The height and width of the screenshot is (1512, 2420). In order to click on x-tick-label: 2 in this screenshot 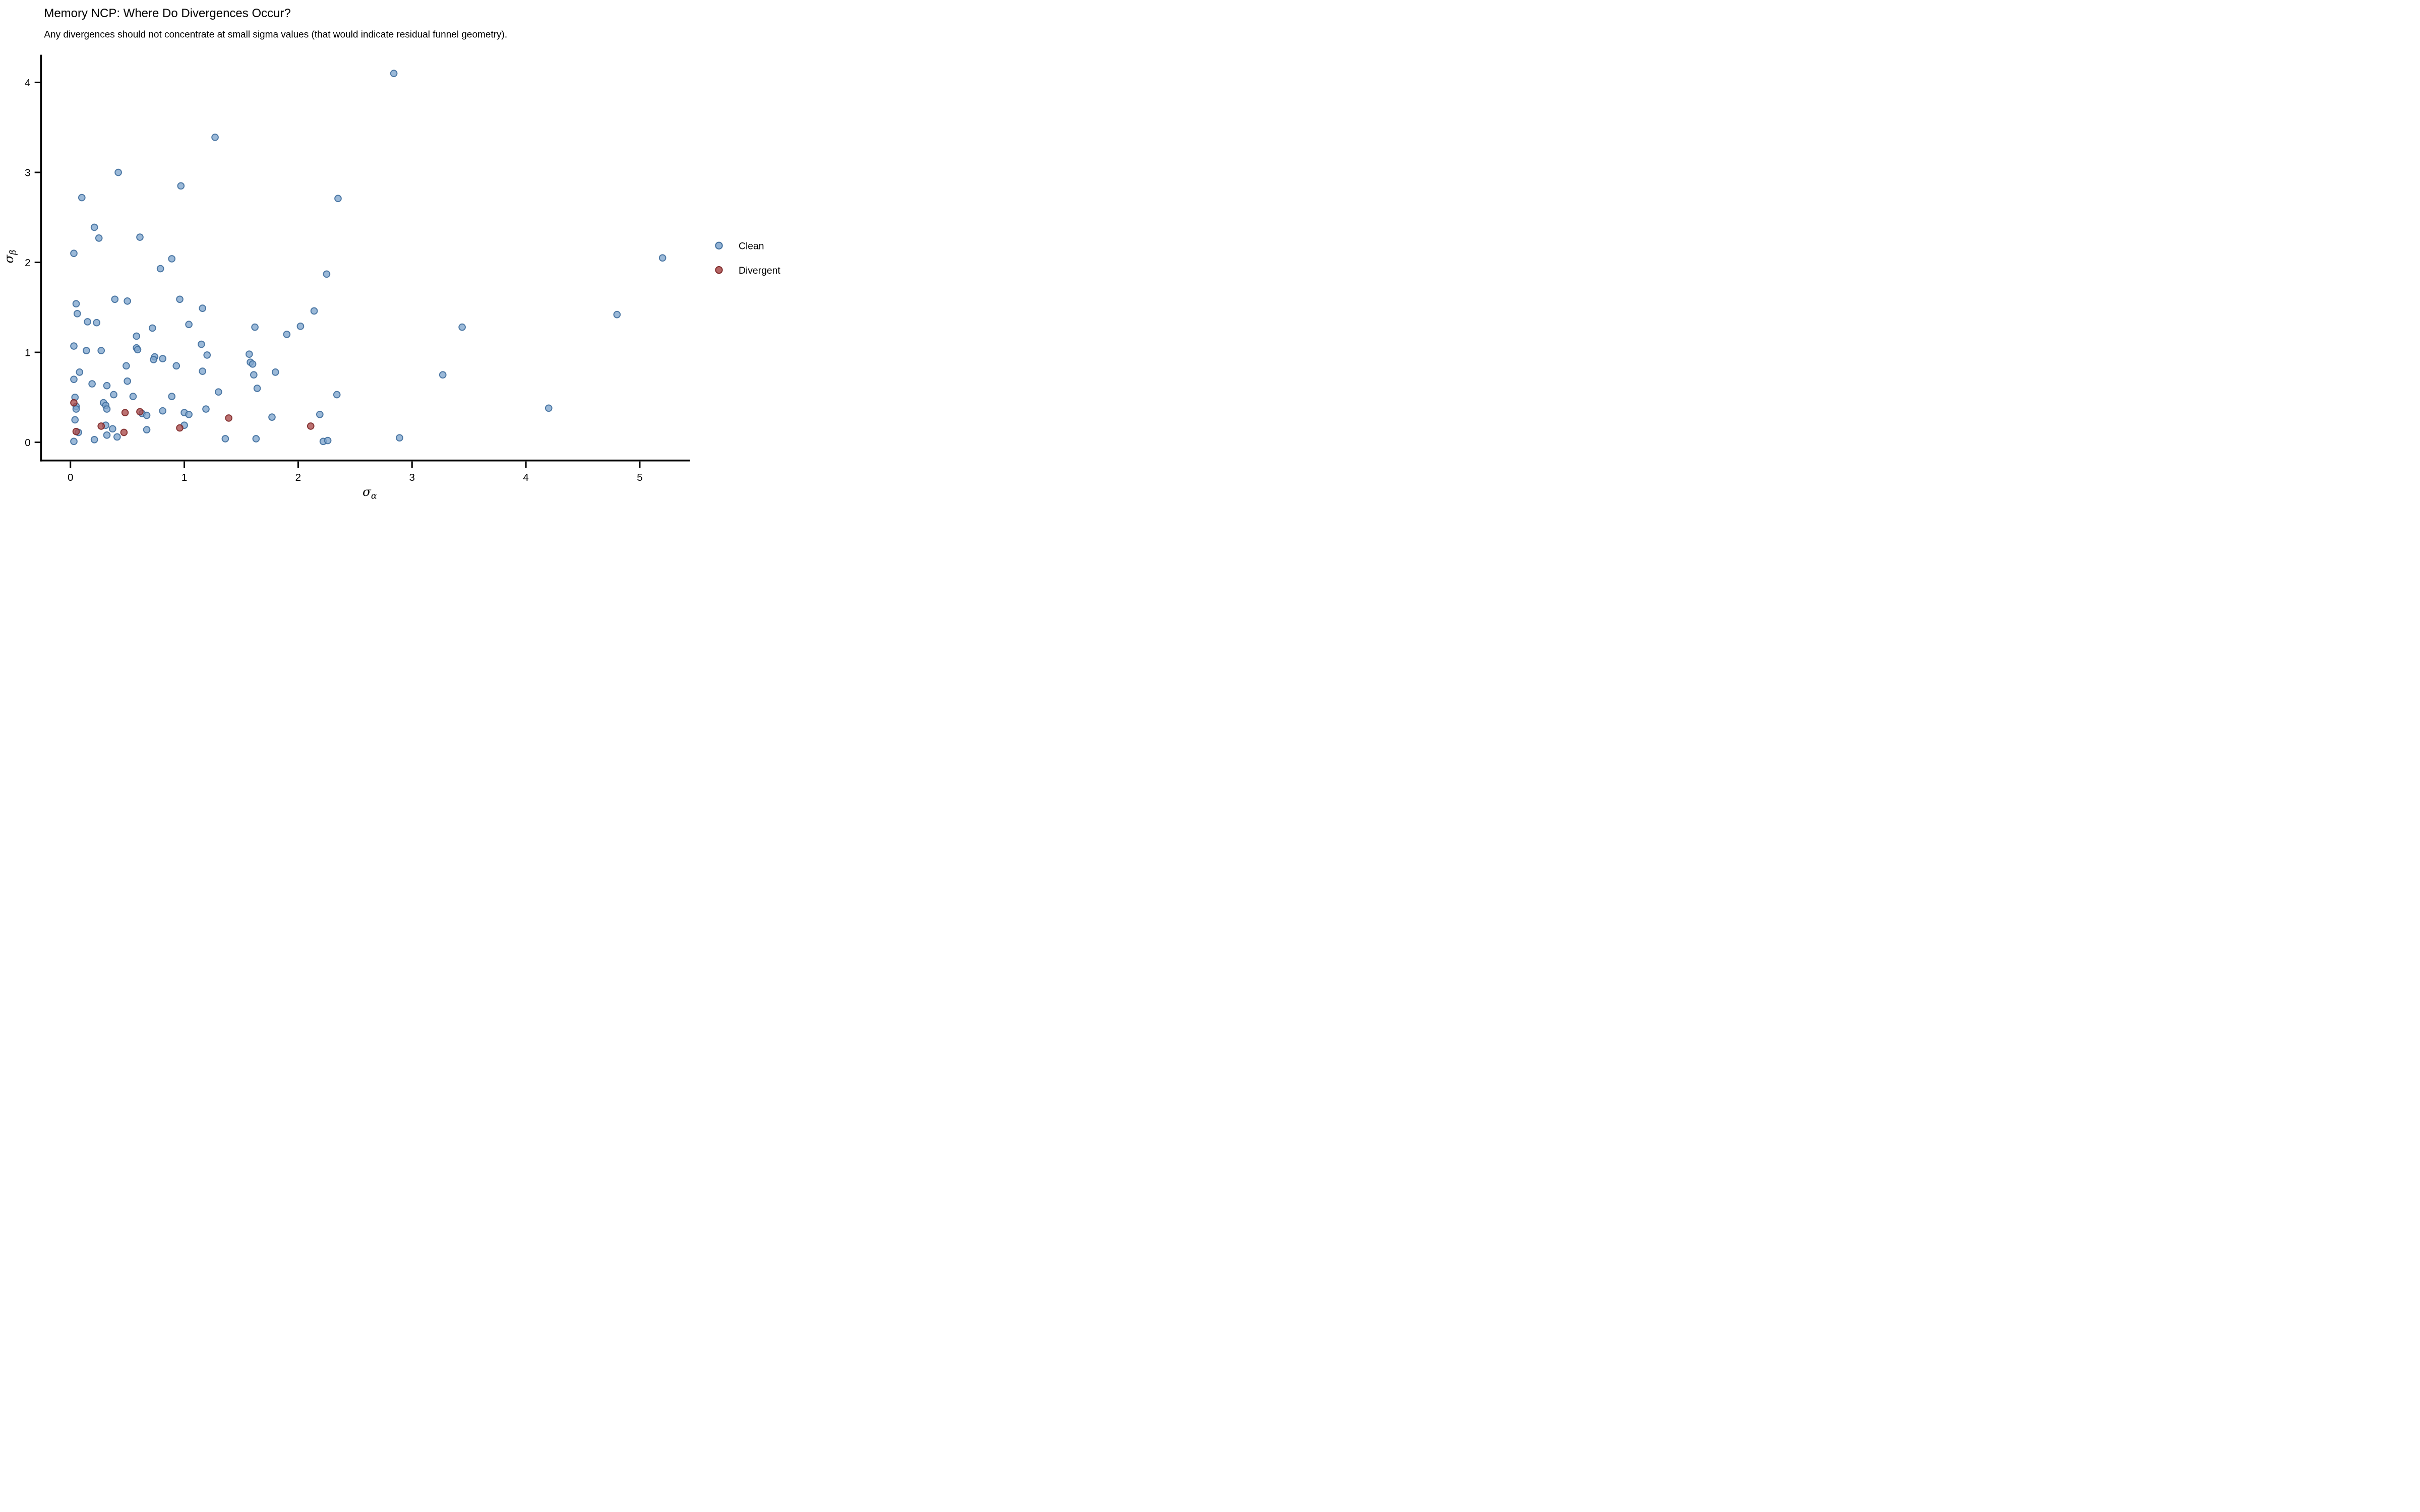, I will do `click(298, 477)`.